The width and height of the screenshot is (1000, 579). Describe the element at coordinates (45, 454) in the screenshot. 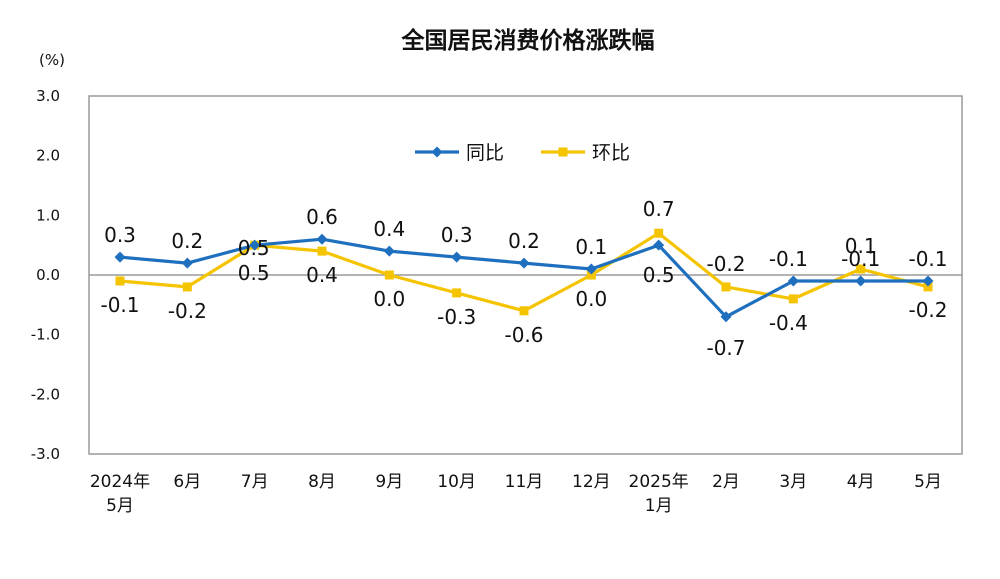

I see `y-tick-label: -3.0` at that location.